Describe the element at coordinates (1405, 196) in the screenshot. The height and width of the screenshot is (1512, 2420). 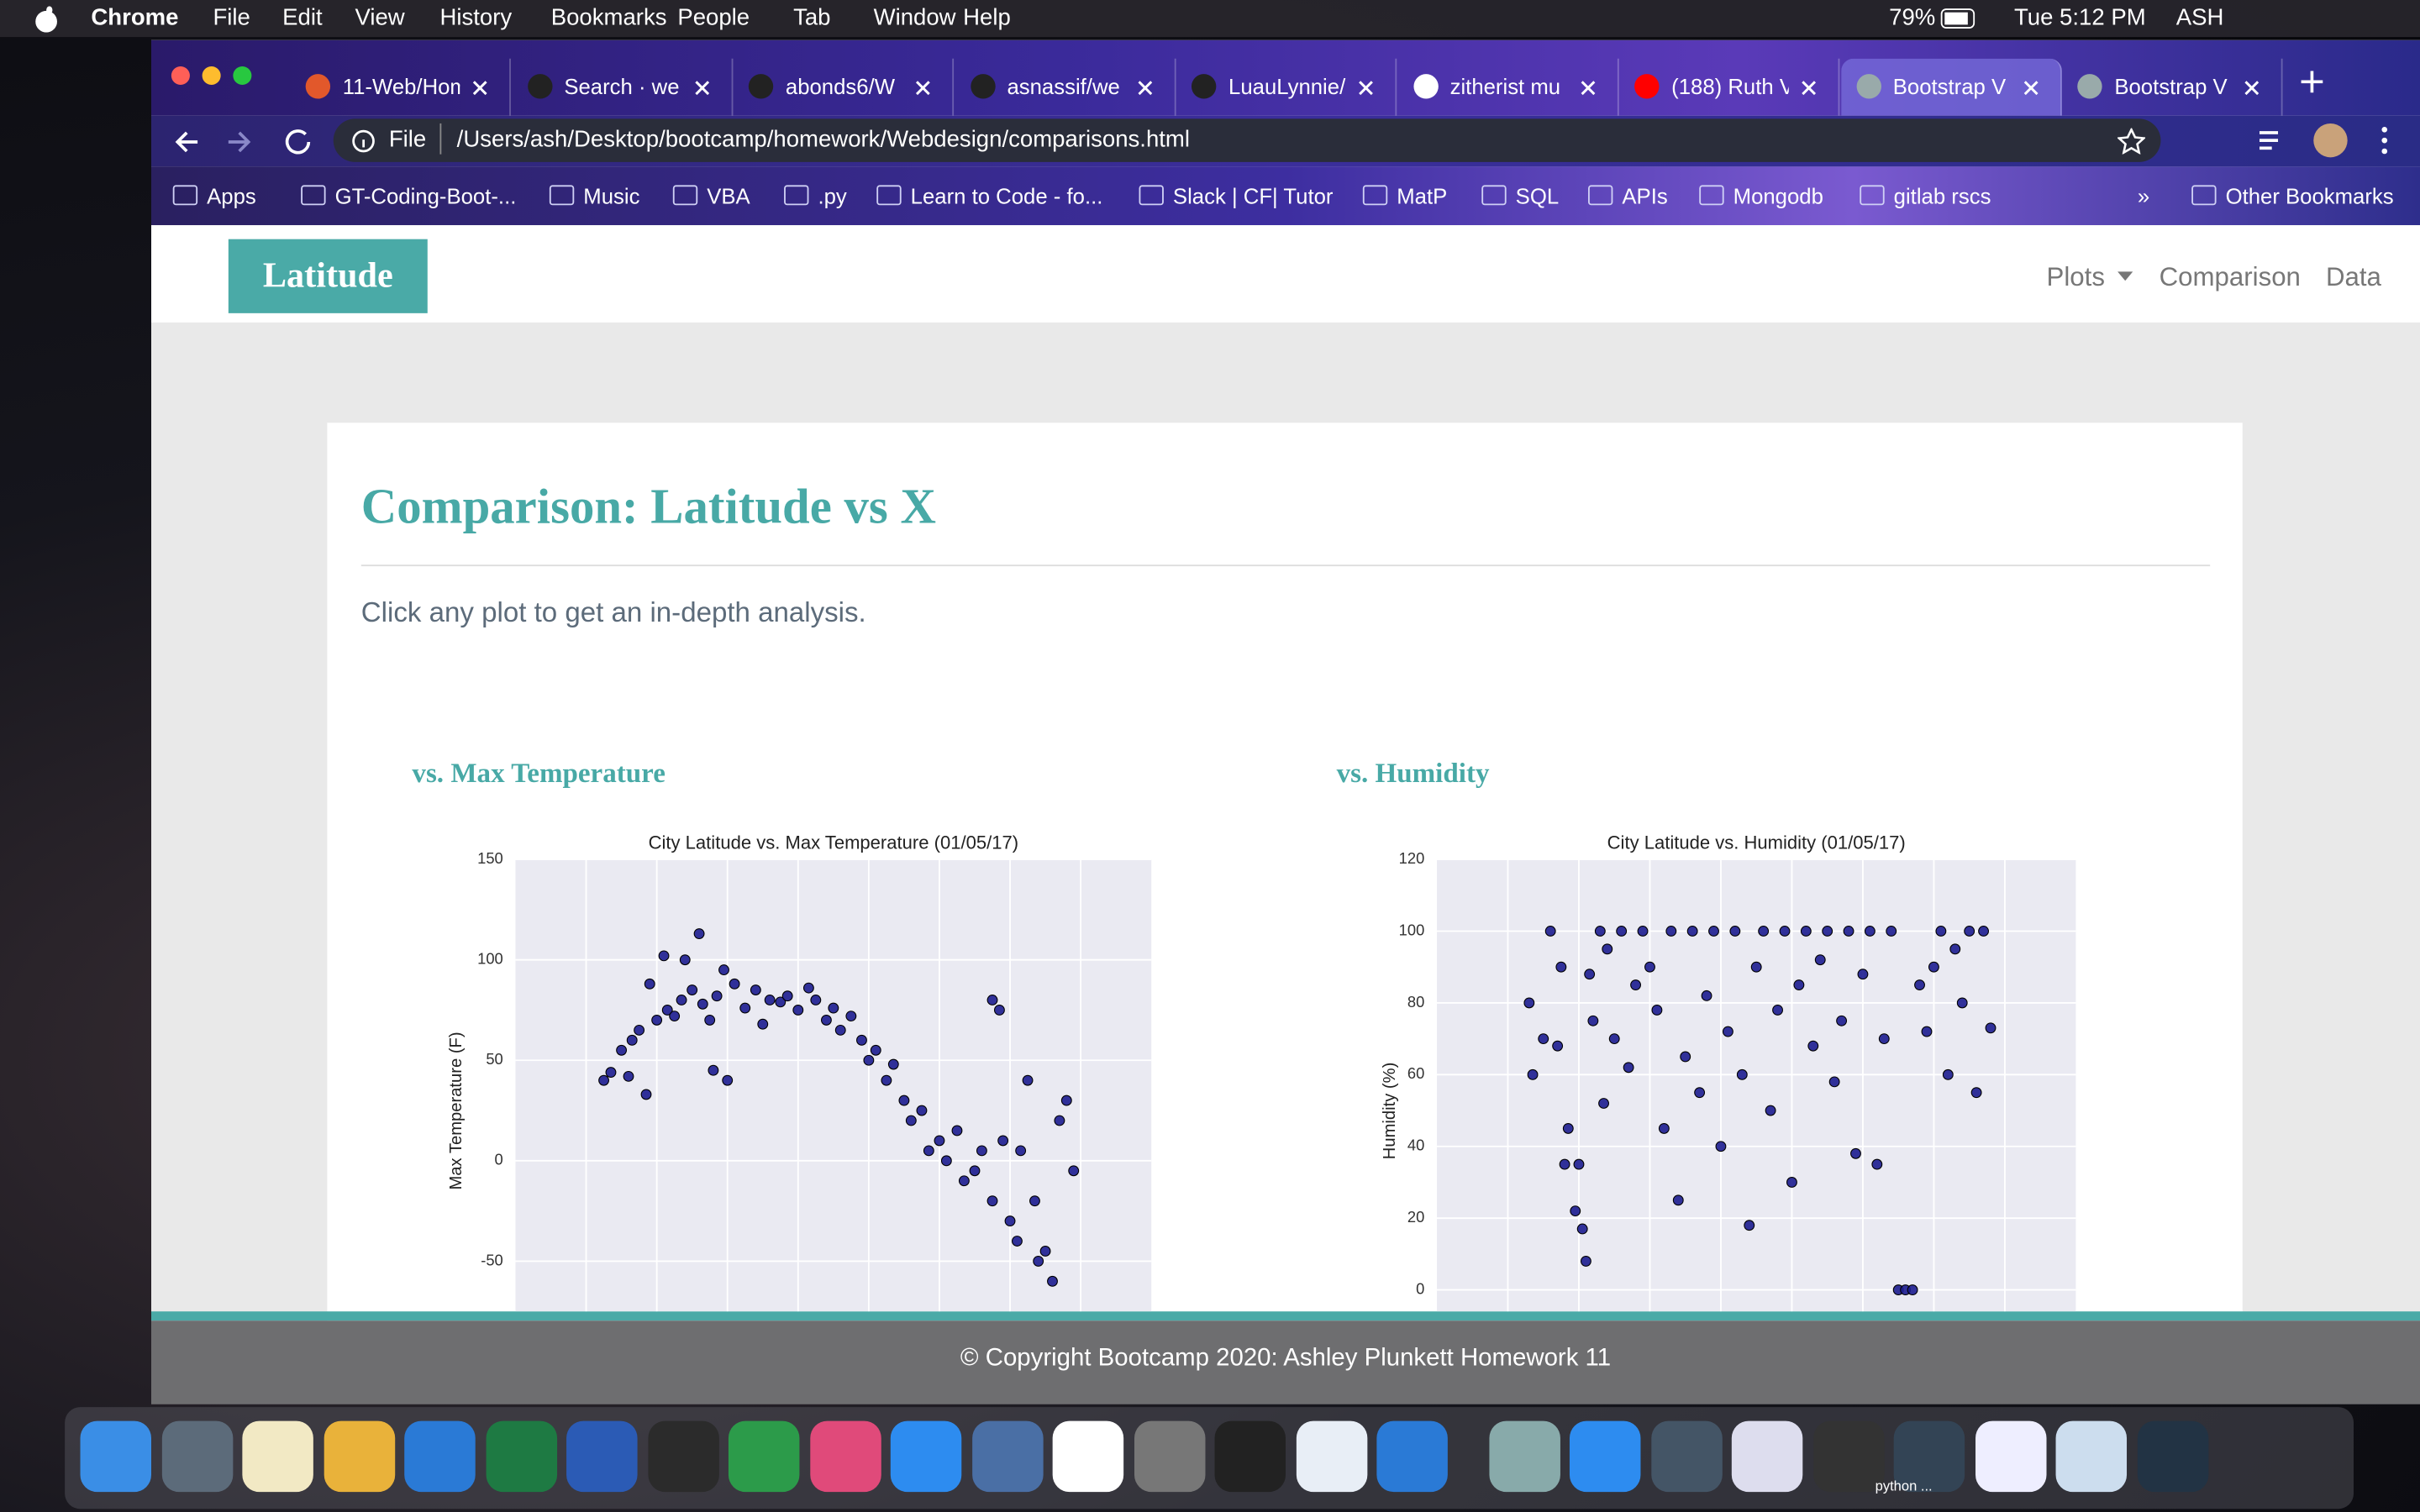
I see `bookmark: MatP` at that location.